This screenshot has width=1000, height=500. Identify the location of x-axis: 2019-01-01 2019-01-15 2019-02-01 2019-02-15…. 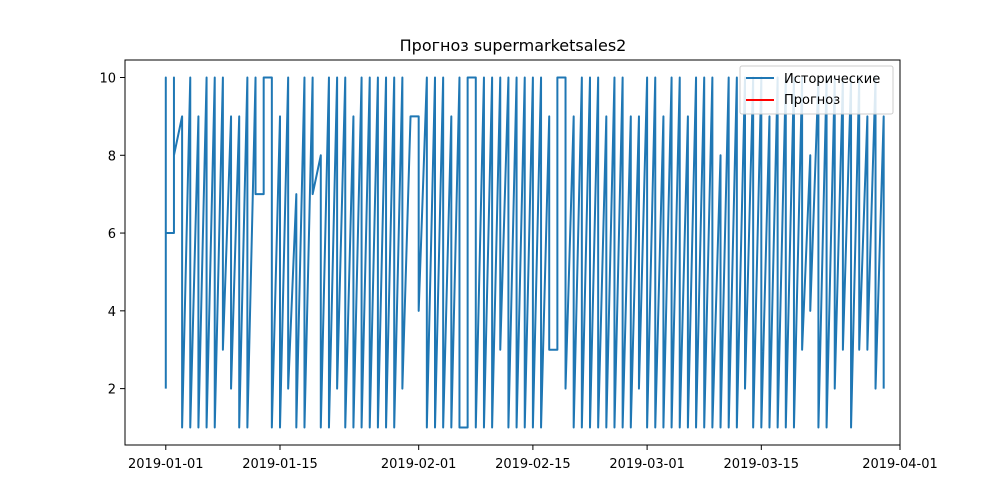
(533, 458).